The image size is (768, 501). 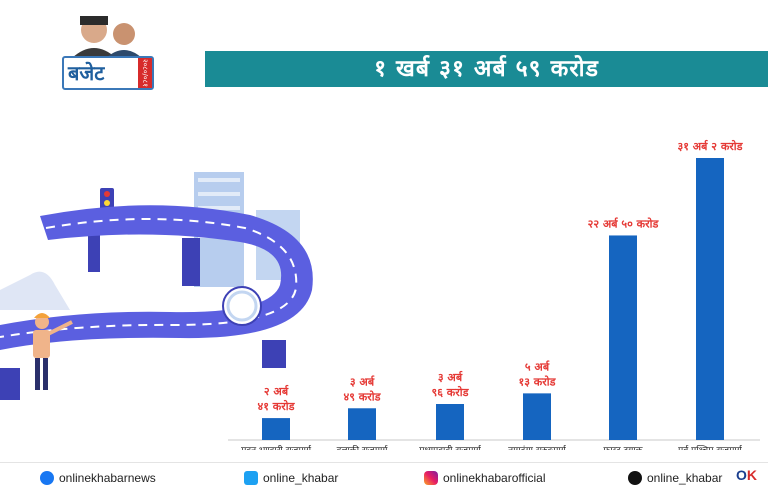 I want to click on facebook-link: onlinekhabarnews, so click(x=98, y=478).